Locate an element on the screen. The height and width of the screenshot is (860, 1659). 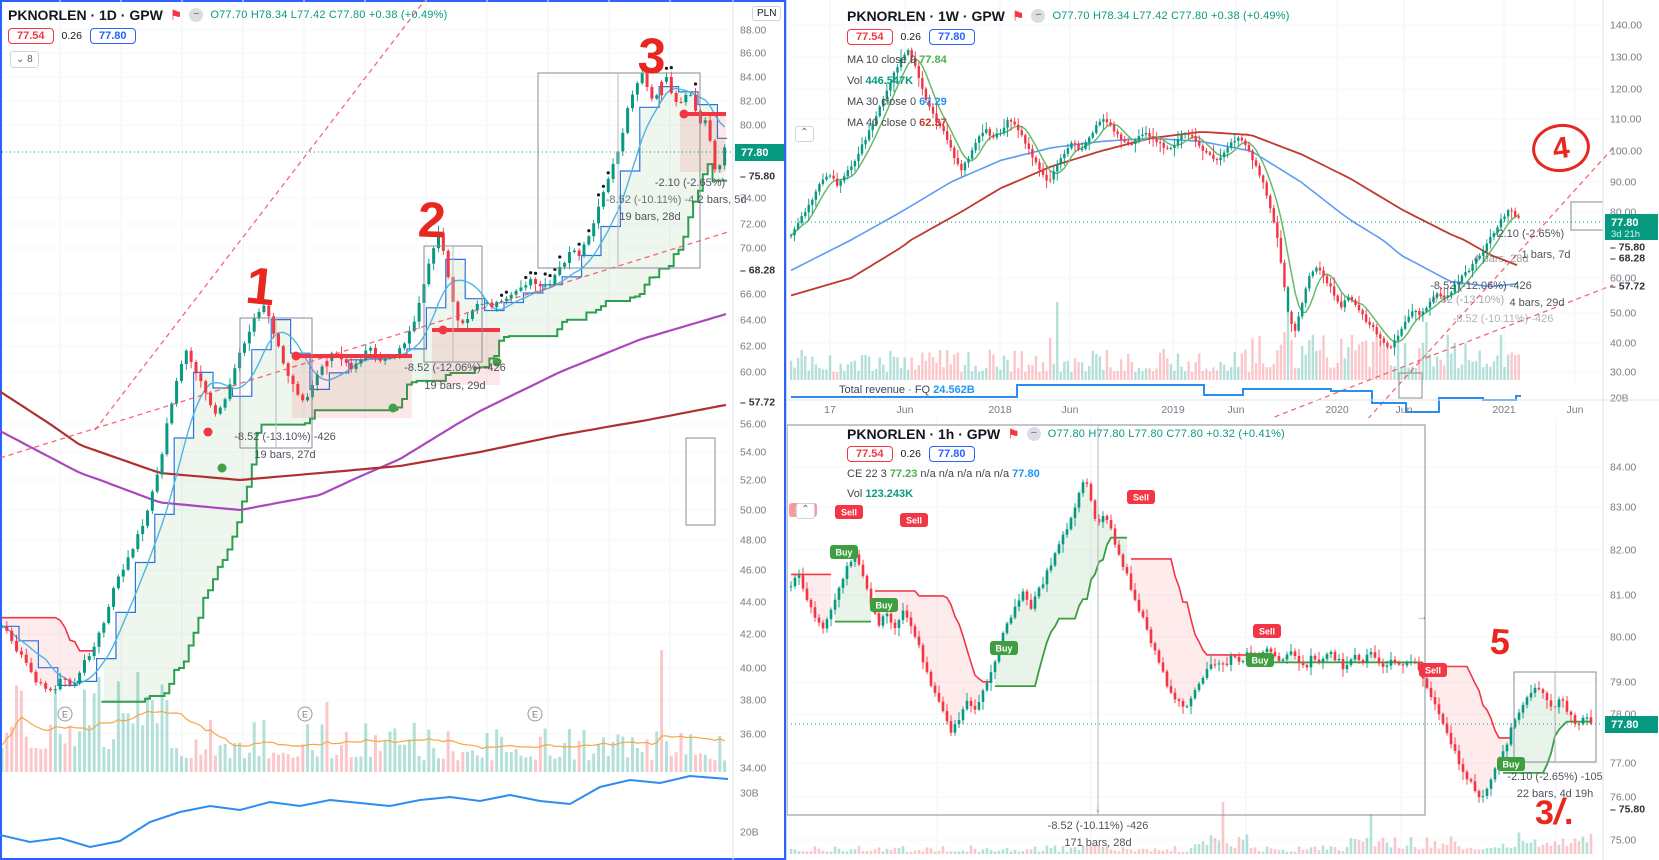
indicator-row-vol: Vol 123.243K is located at coordinates (880, 494).